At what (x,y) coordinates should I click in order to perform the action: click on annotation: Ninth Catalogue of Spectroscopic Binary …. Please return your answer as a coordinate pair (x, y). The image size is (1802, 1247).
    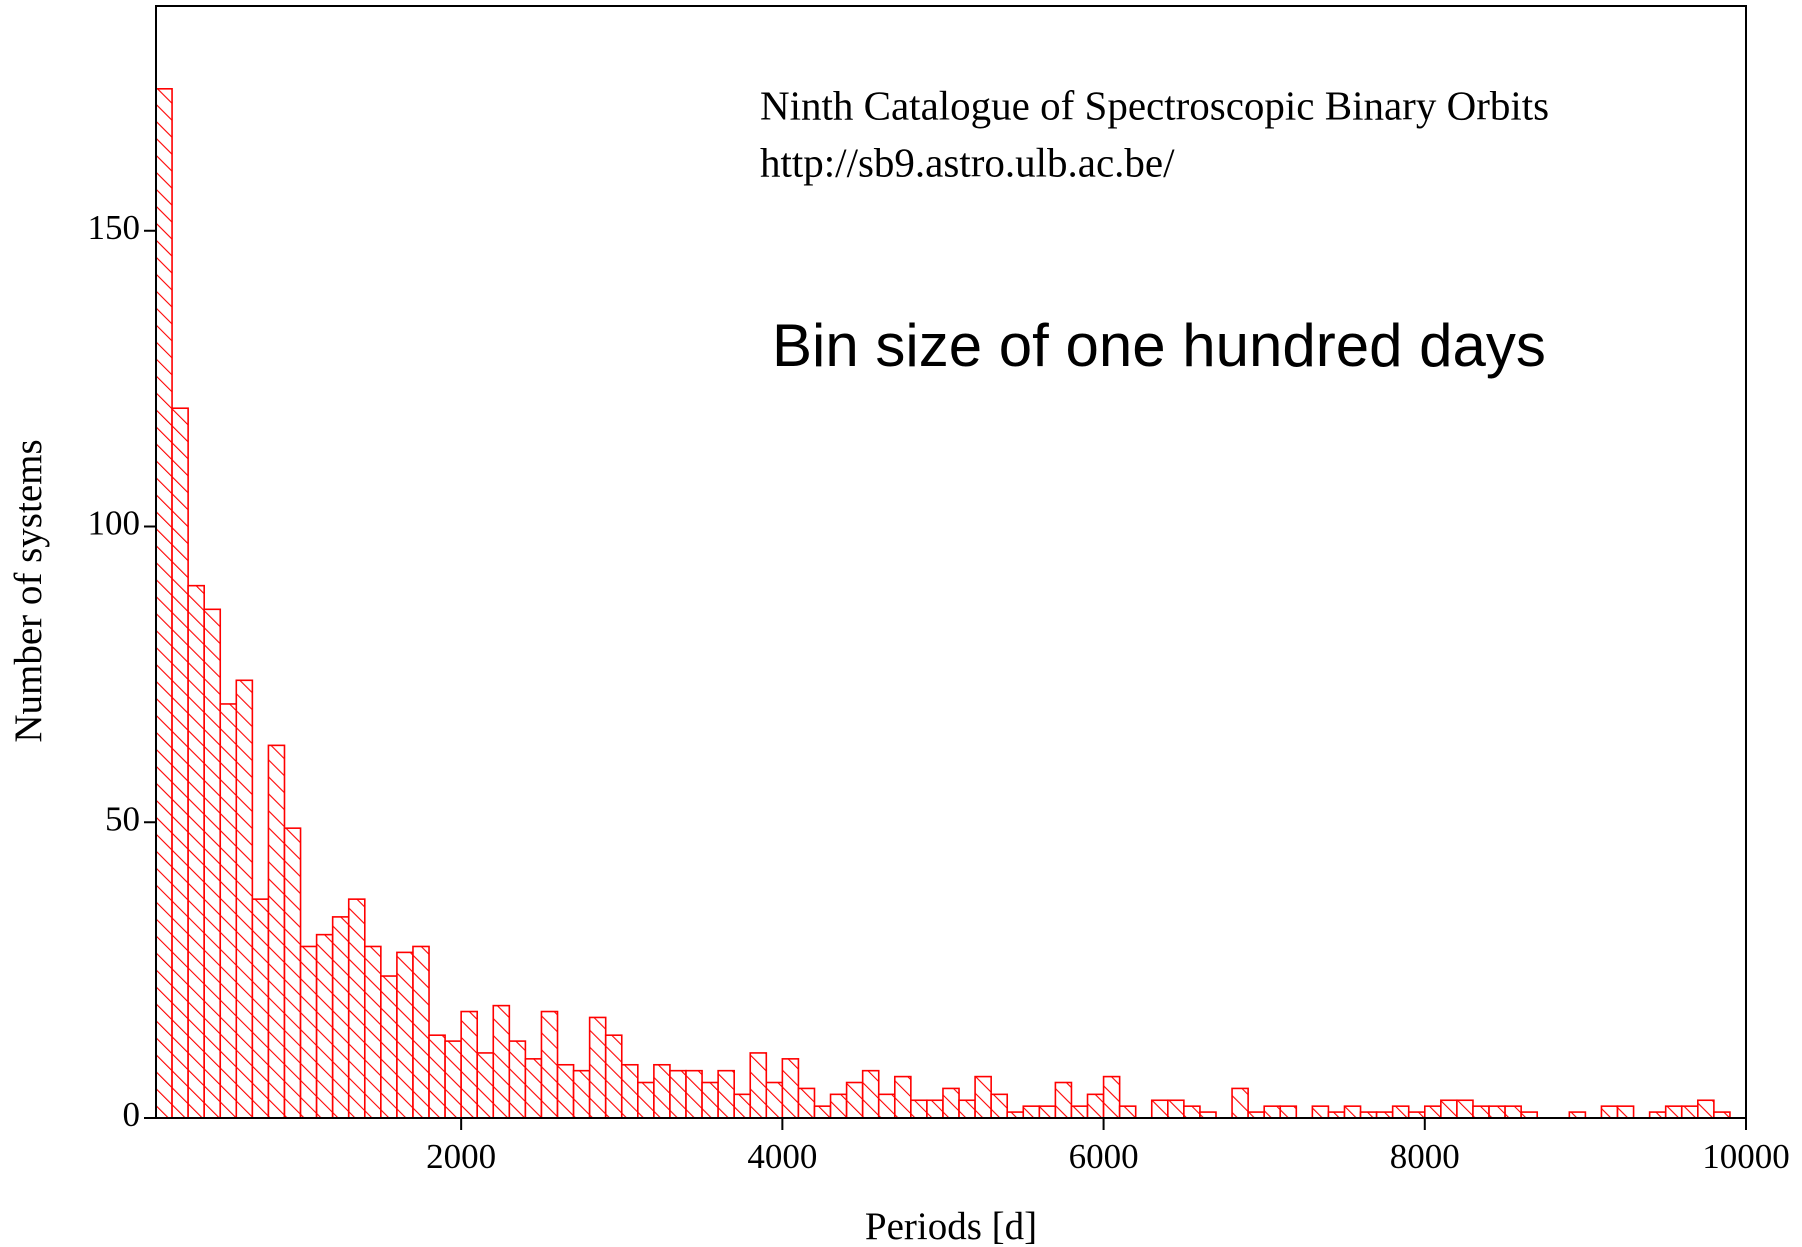
    Looking at the image, I should click on (1154, 105).